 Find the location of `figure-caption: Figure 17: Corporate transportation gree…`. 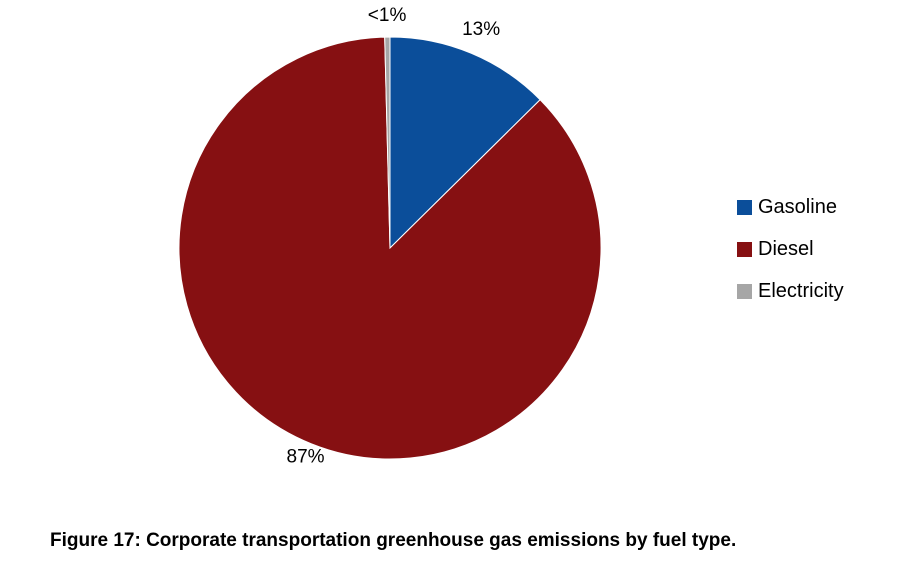

figure-caption: Figure 17: Corporate transportation gree… is located at coordinates (393, 540).